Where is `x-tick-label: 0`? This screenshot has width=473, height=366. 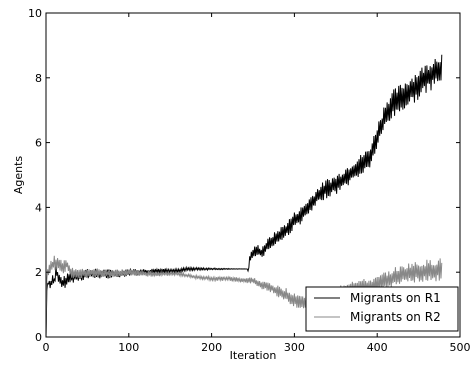 x-tick-label: 0 is located at coordinates (46, 347).